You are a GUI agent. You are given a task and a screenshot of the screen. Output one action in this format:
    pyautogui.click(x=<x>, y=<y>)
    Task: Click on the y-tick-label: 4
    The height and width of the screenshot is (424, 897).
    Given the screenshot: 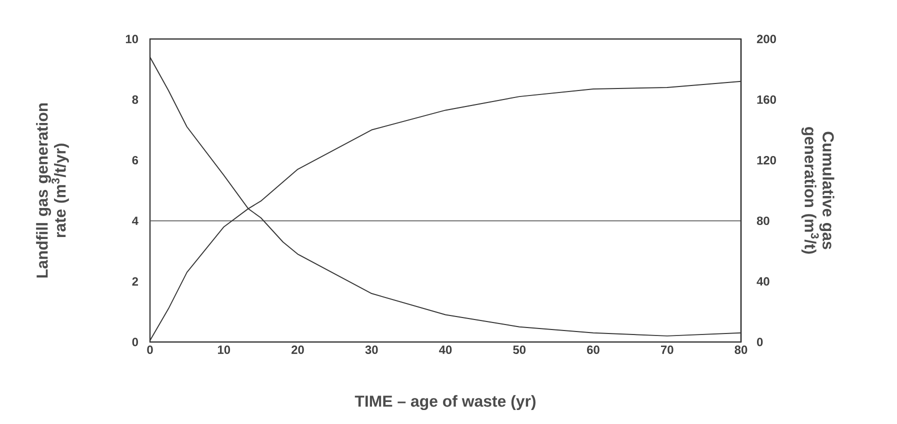 What is the action you would take?
    pyautogui.click(x=135, y=220)
    